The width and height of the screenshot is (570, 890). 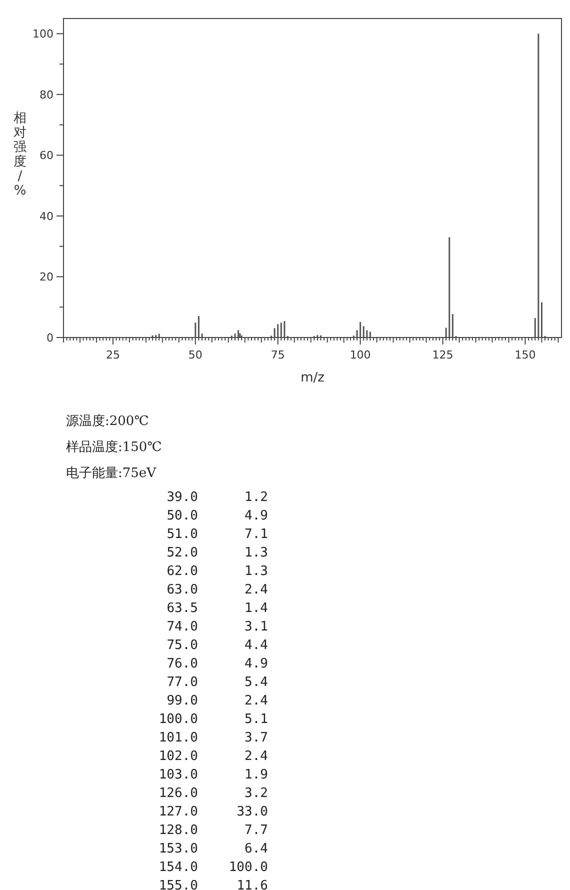 I want to click on text: 7.1, so click(x=256, y=534).